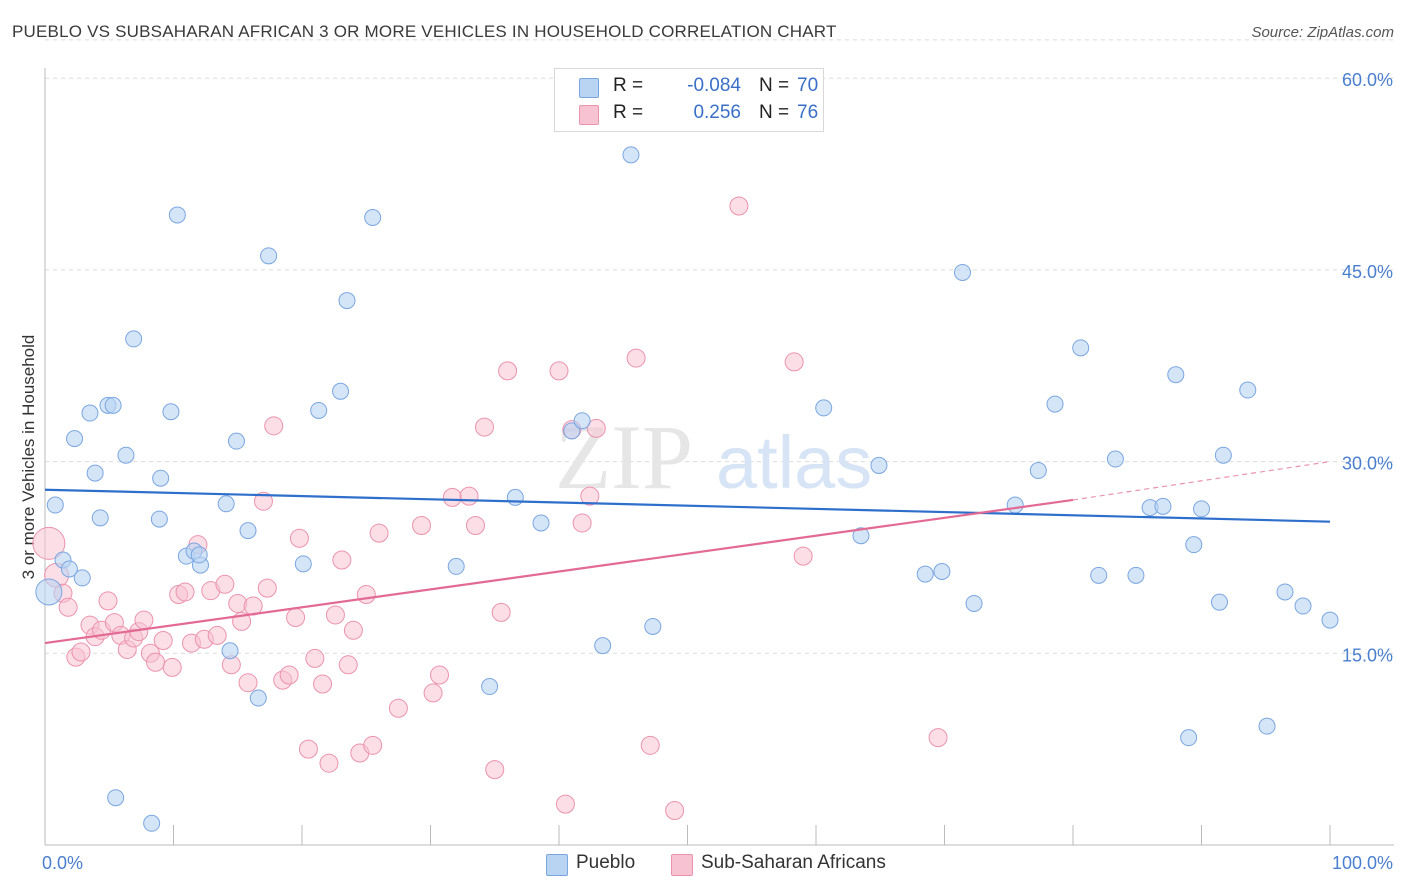  What do you see at coordinates (589, 115) in the screenshot?
I see `subsaharan-swatch` at bounding box center [589, 115].